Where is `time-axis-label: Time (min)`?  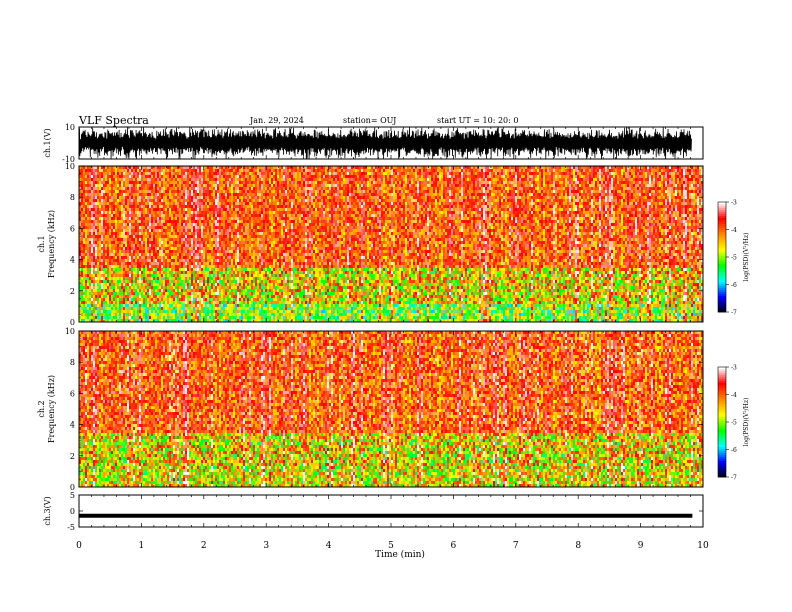
time-axis-label: Time (min) is located at coordinates (400, 554).